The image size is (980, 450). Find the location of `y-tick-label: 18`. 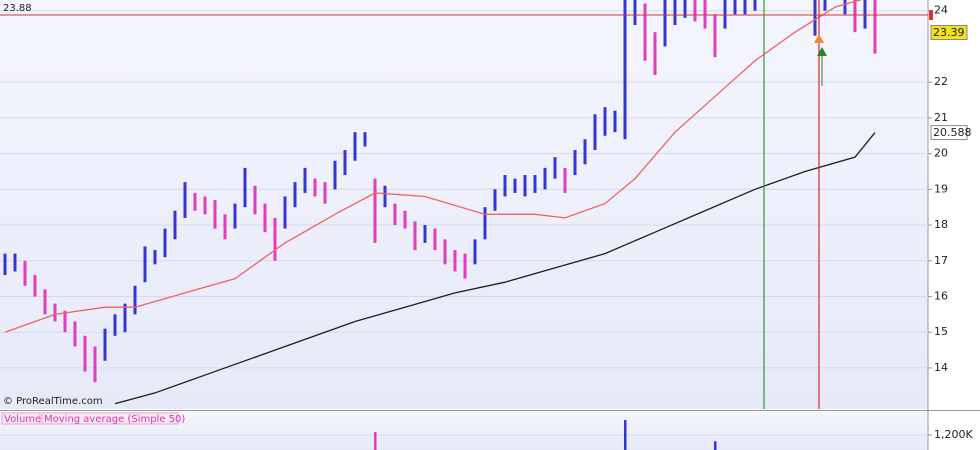

y-tick-label: 18 is located at coordinates (941, 224).